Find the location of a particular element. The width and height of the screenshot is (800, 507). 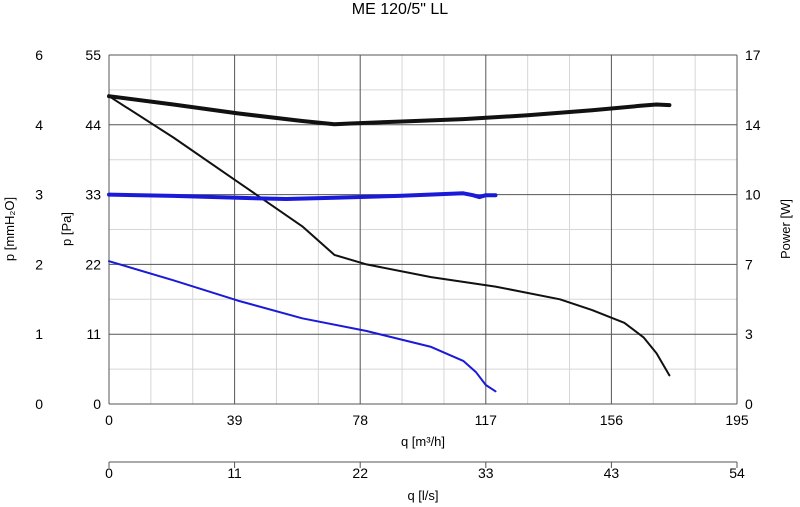

chart-title: ME 120/5" LL is located at coordinates (400, 9).